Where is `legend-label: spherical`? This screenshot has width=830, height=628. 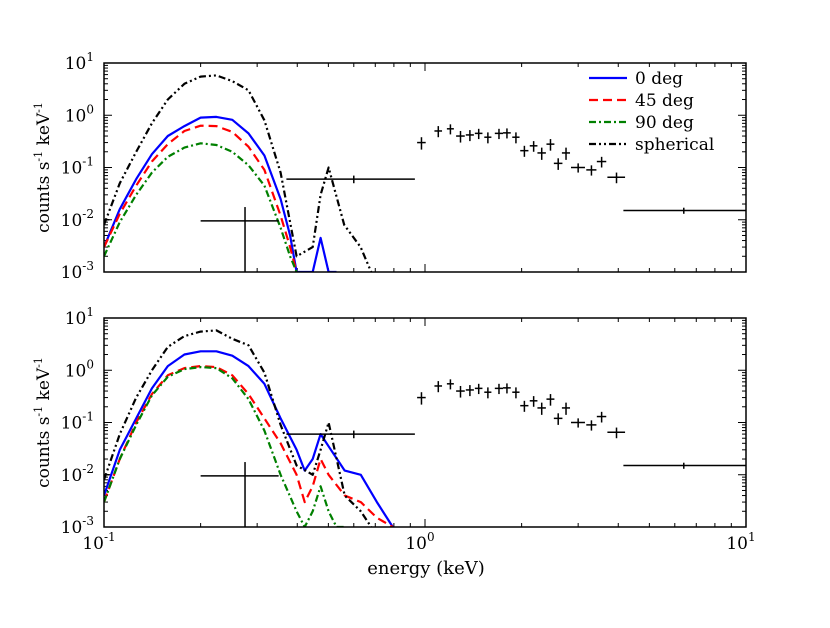
legend-label: spherical is located at coordinates (674, 145).